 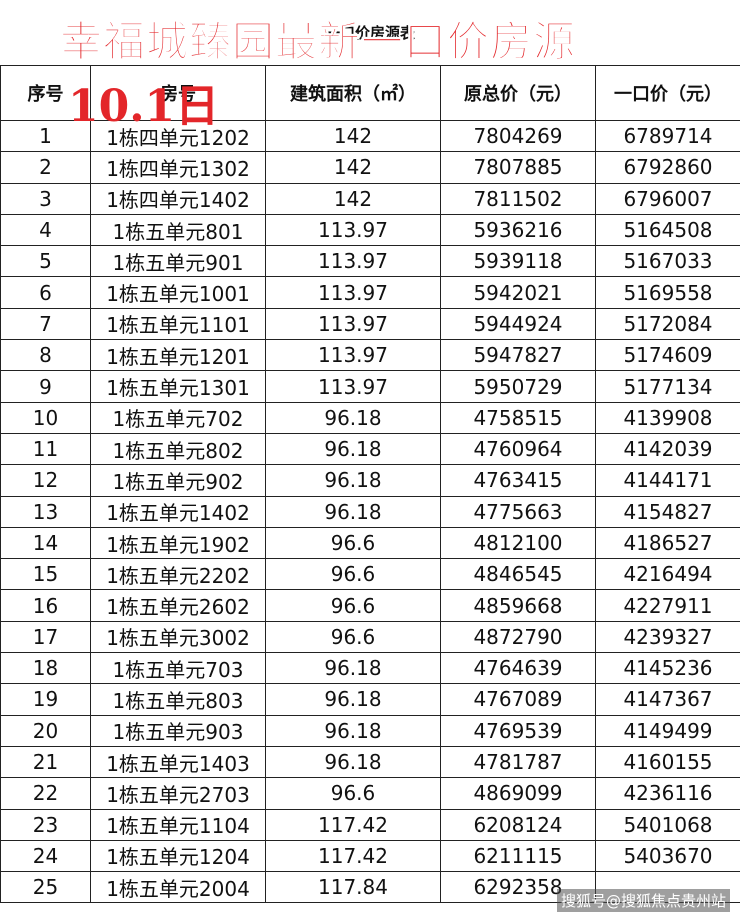 What do you see at coordinates (370, 417) in the screenshot?
I see `table-row: 10 1栋五单元702 96.18 4758515 4139908` at bounding box center [370, 417].